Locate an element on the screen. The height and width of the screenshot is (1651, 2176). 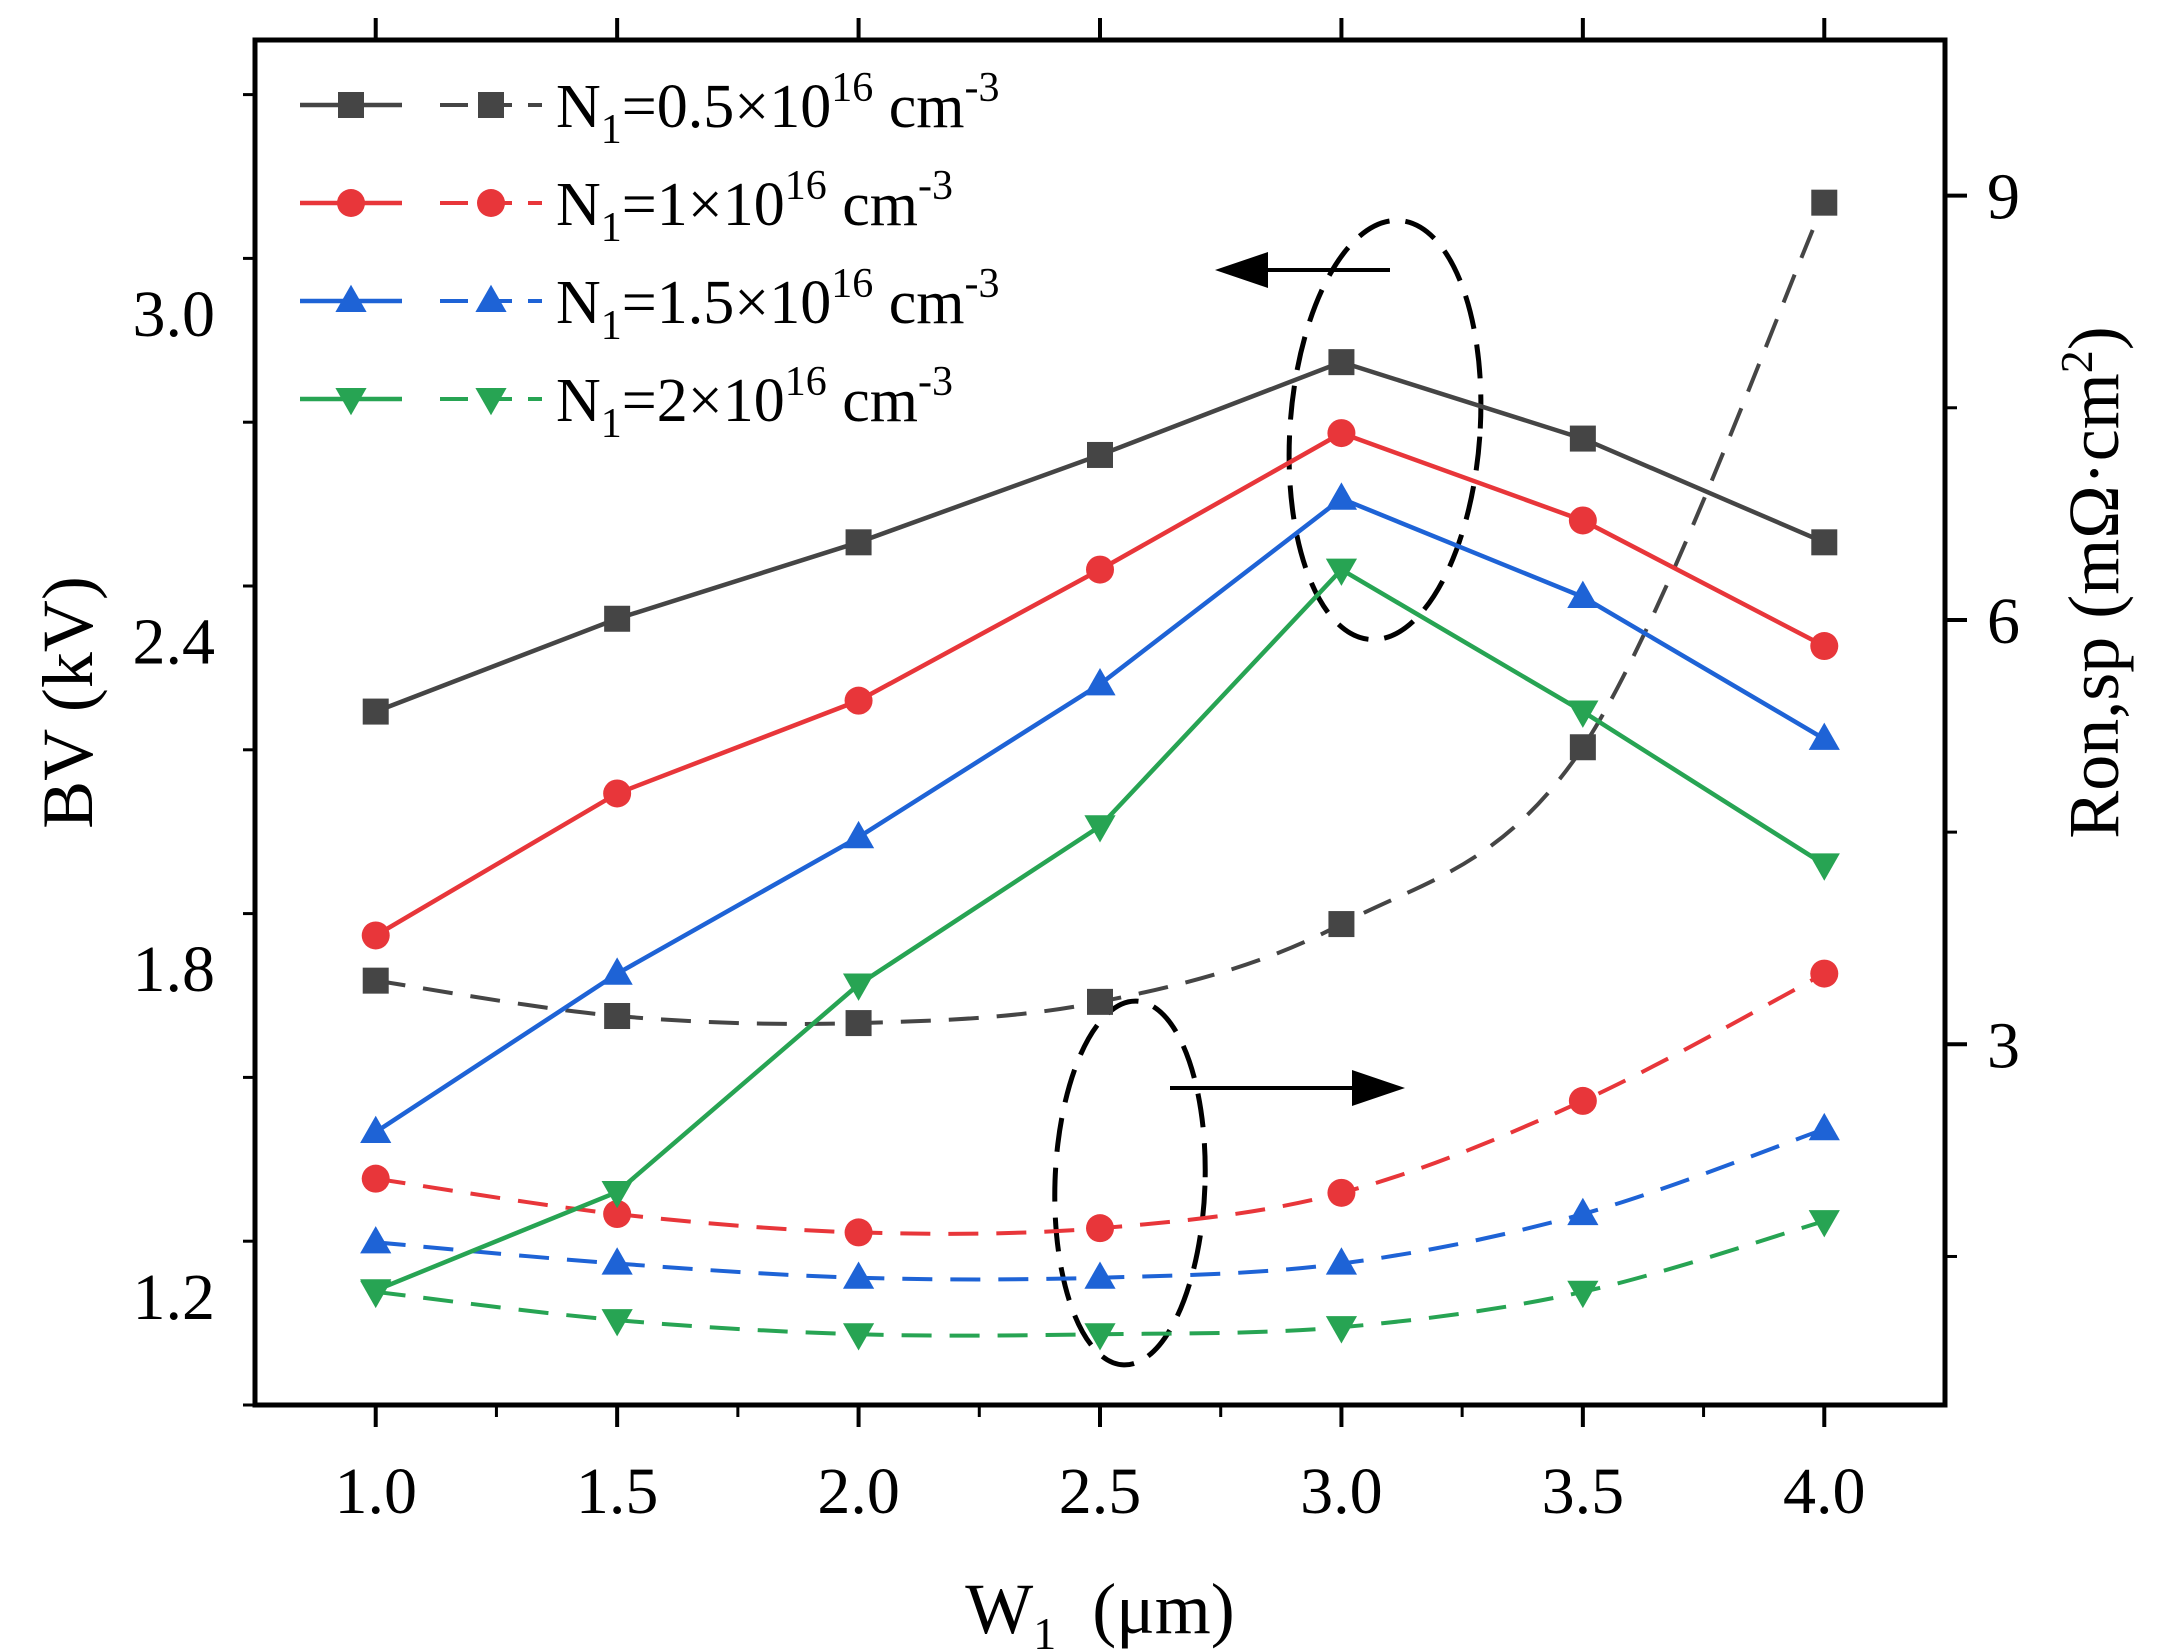
x-axis-title: W1 (μm) is located at coordinates (1100, 1610).